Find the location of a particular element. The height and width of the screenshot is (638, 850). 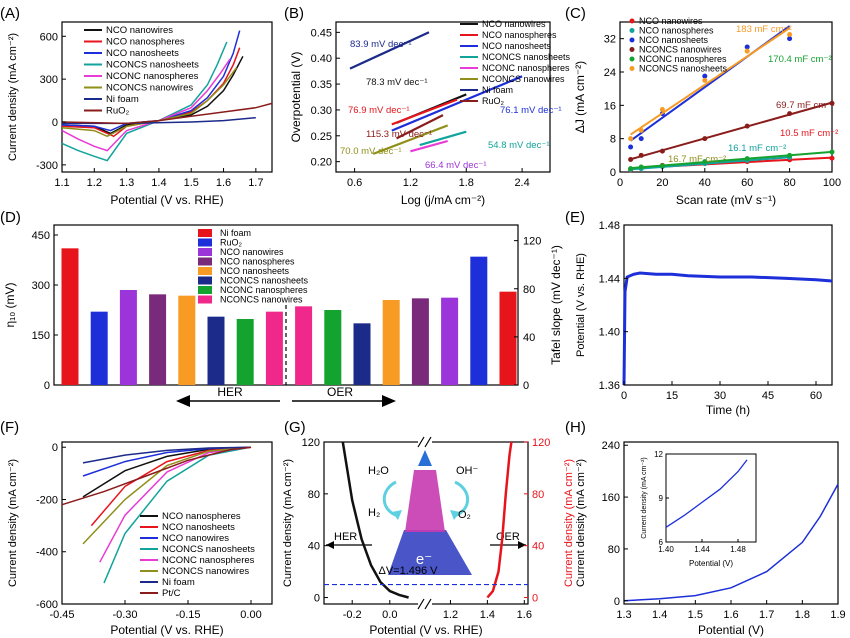

panel-h-inset-ytick-label: 6 is located at coordinates (661, 542).